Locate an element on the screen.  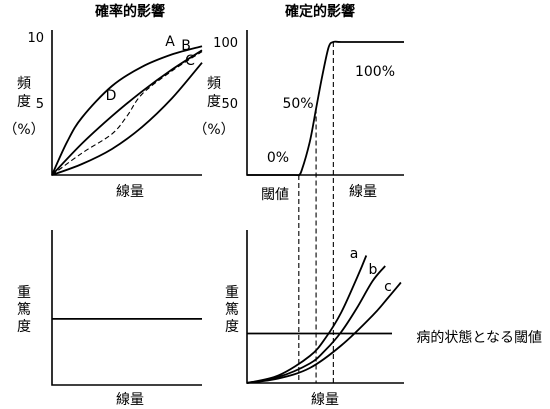
annotation-50-percent: 50% is located at coordinates (297, 104).